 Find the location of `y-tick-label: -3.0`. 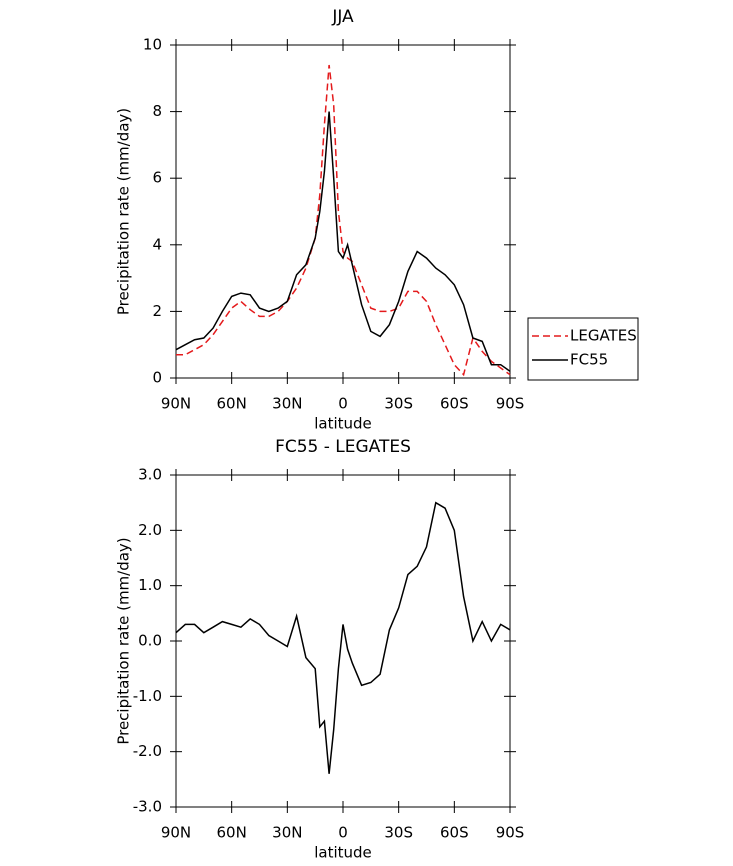

y-tick-label: -3.0 is located at coordinates (147, 807).